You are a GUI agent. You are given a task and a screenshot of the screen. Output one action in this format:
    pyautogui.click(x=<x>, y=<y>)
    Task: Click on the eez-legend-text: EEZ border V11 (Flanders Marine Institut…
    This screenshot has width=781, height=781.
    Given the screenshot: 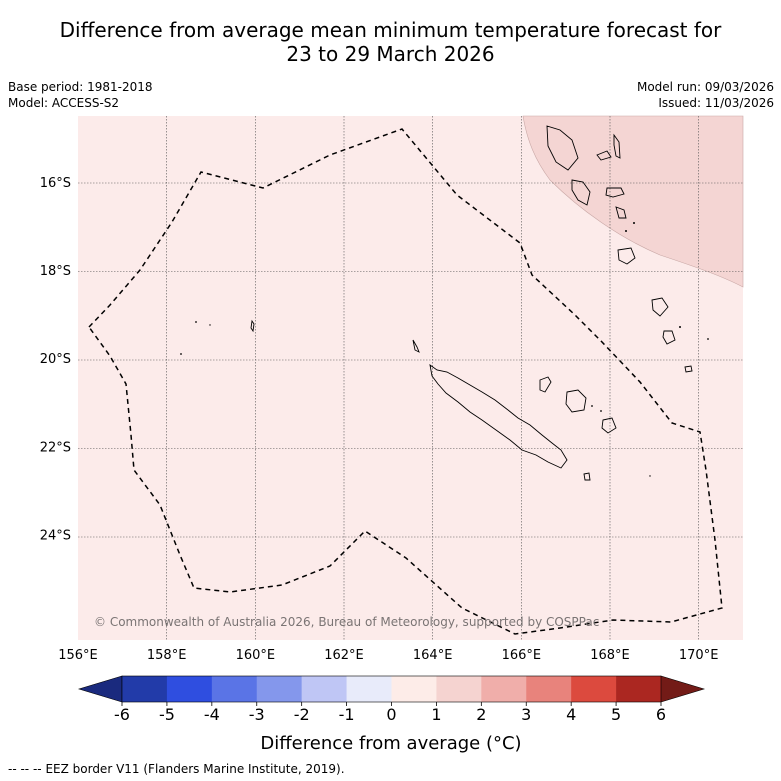 What is the action you would take?
    pyautogui.click(x=195, y=769)
    